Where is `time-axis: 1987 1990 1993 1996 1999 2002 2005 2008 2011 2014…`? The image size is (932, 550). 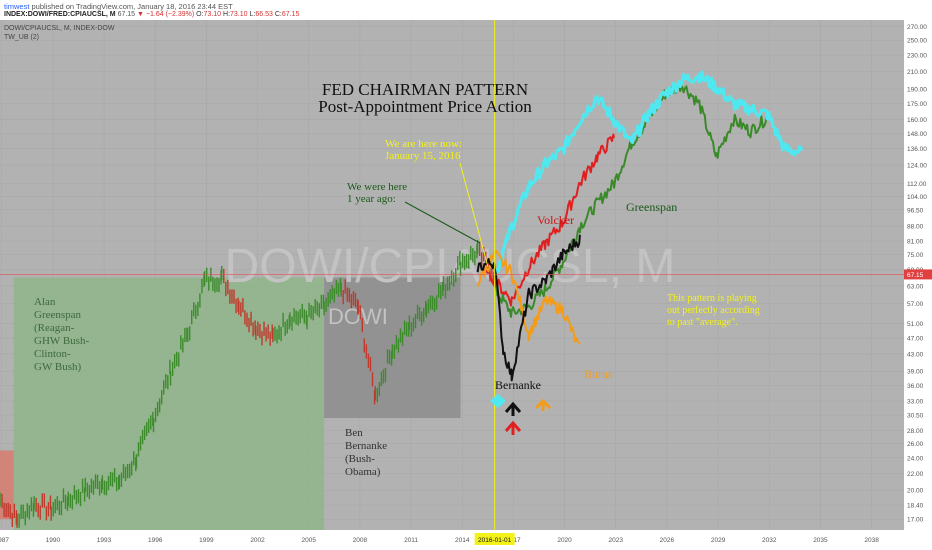
time-axis: 1987 1990 1993 1996 1999 2002 2005 2008 2011 2014… is located at coordinates (466, 540).